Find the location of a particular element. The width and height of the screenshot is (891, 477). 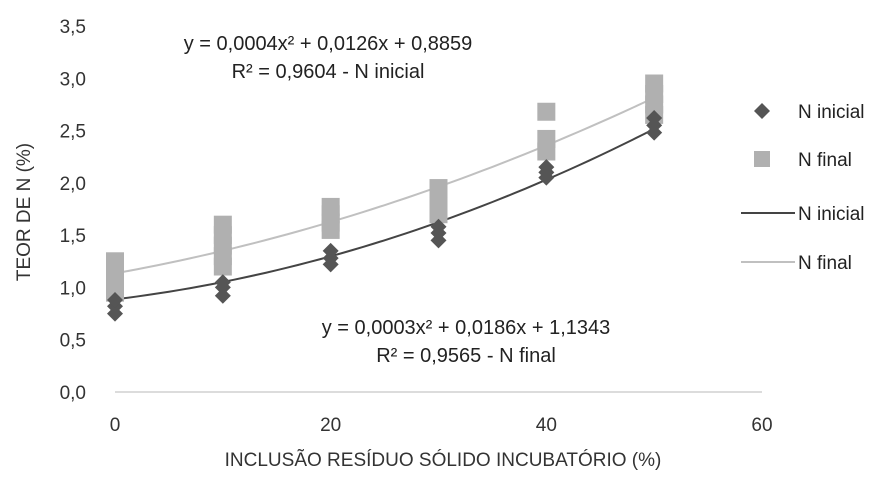

x-tick-label: 20 is located at coordinates (330, 425).